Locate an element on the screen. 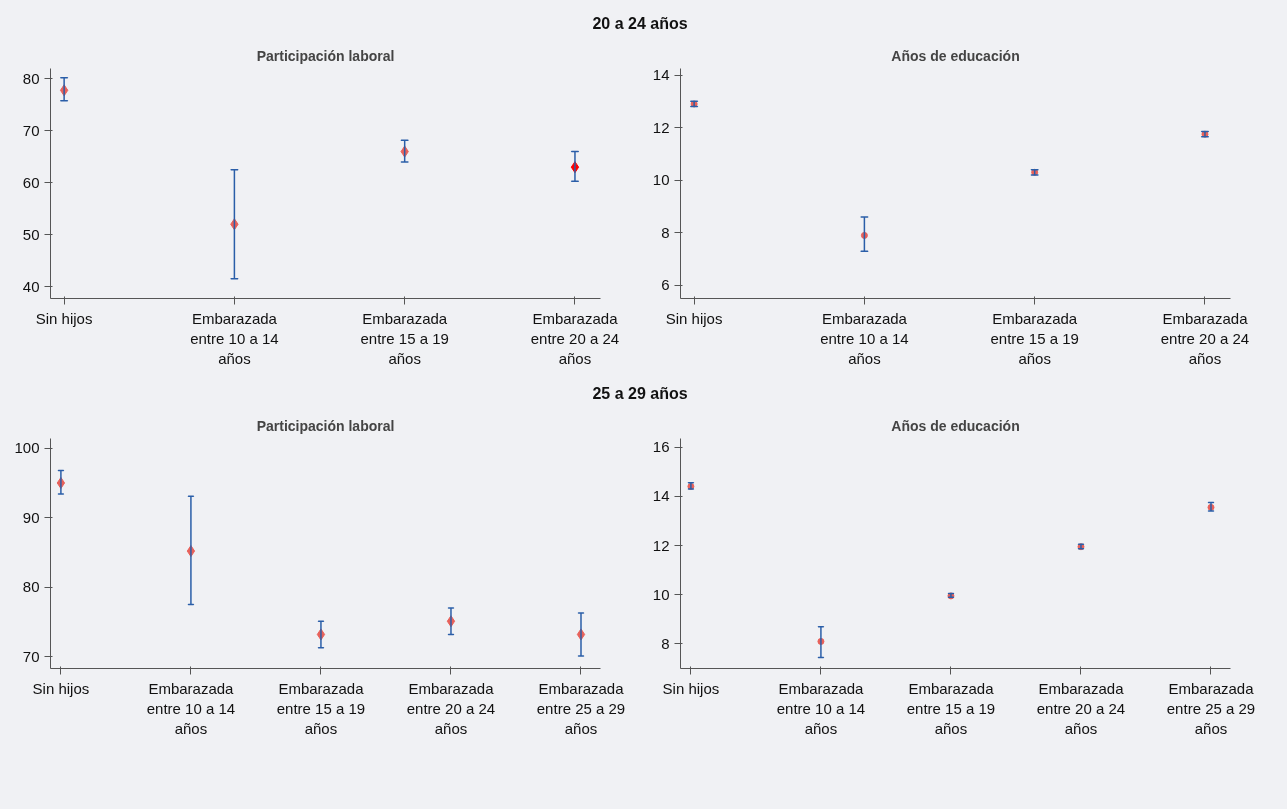 This screenshot has width=1287, height=809. y-tick-label: 40 is located at coordinates (31, 286).